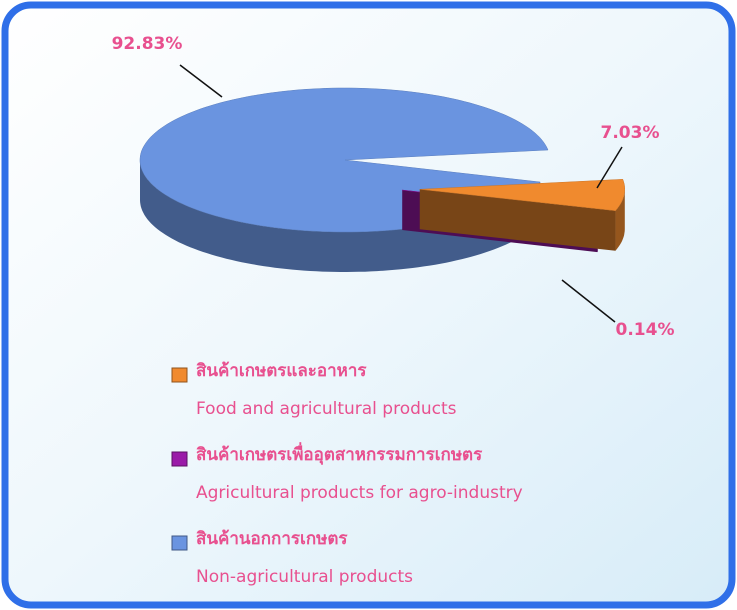 This screenshot has height=610, width=737. Describe the element at coordinates (517, 220) in the screenshot. I see `pie-edge` at that location.